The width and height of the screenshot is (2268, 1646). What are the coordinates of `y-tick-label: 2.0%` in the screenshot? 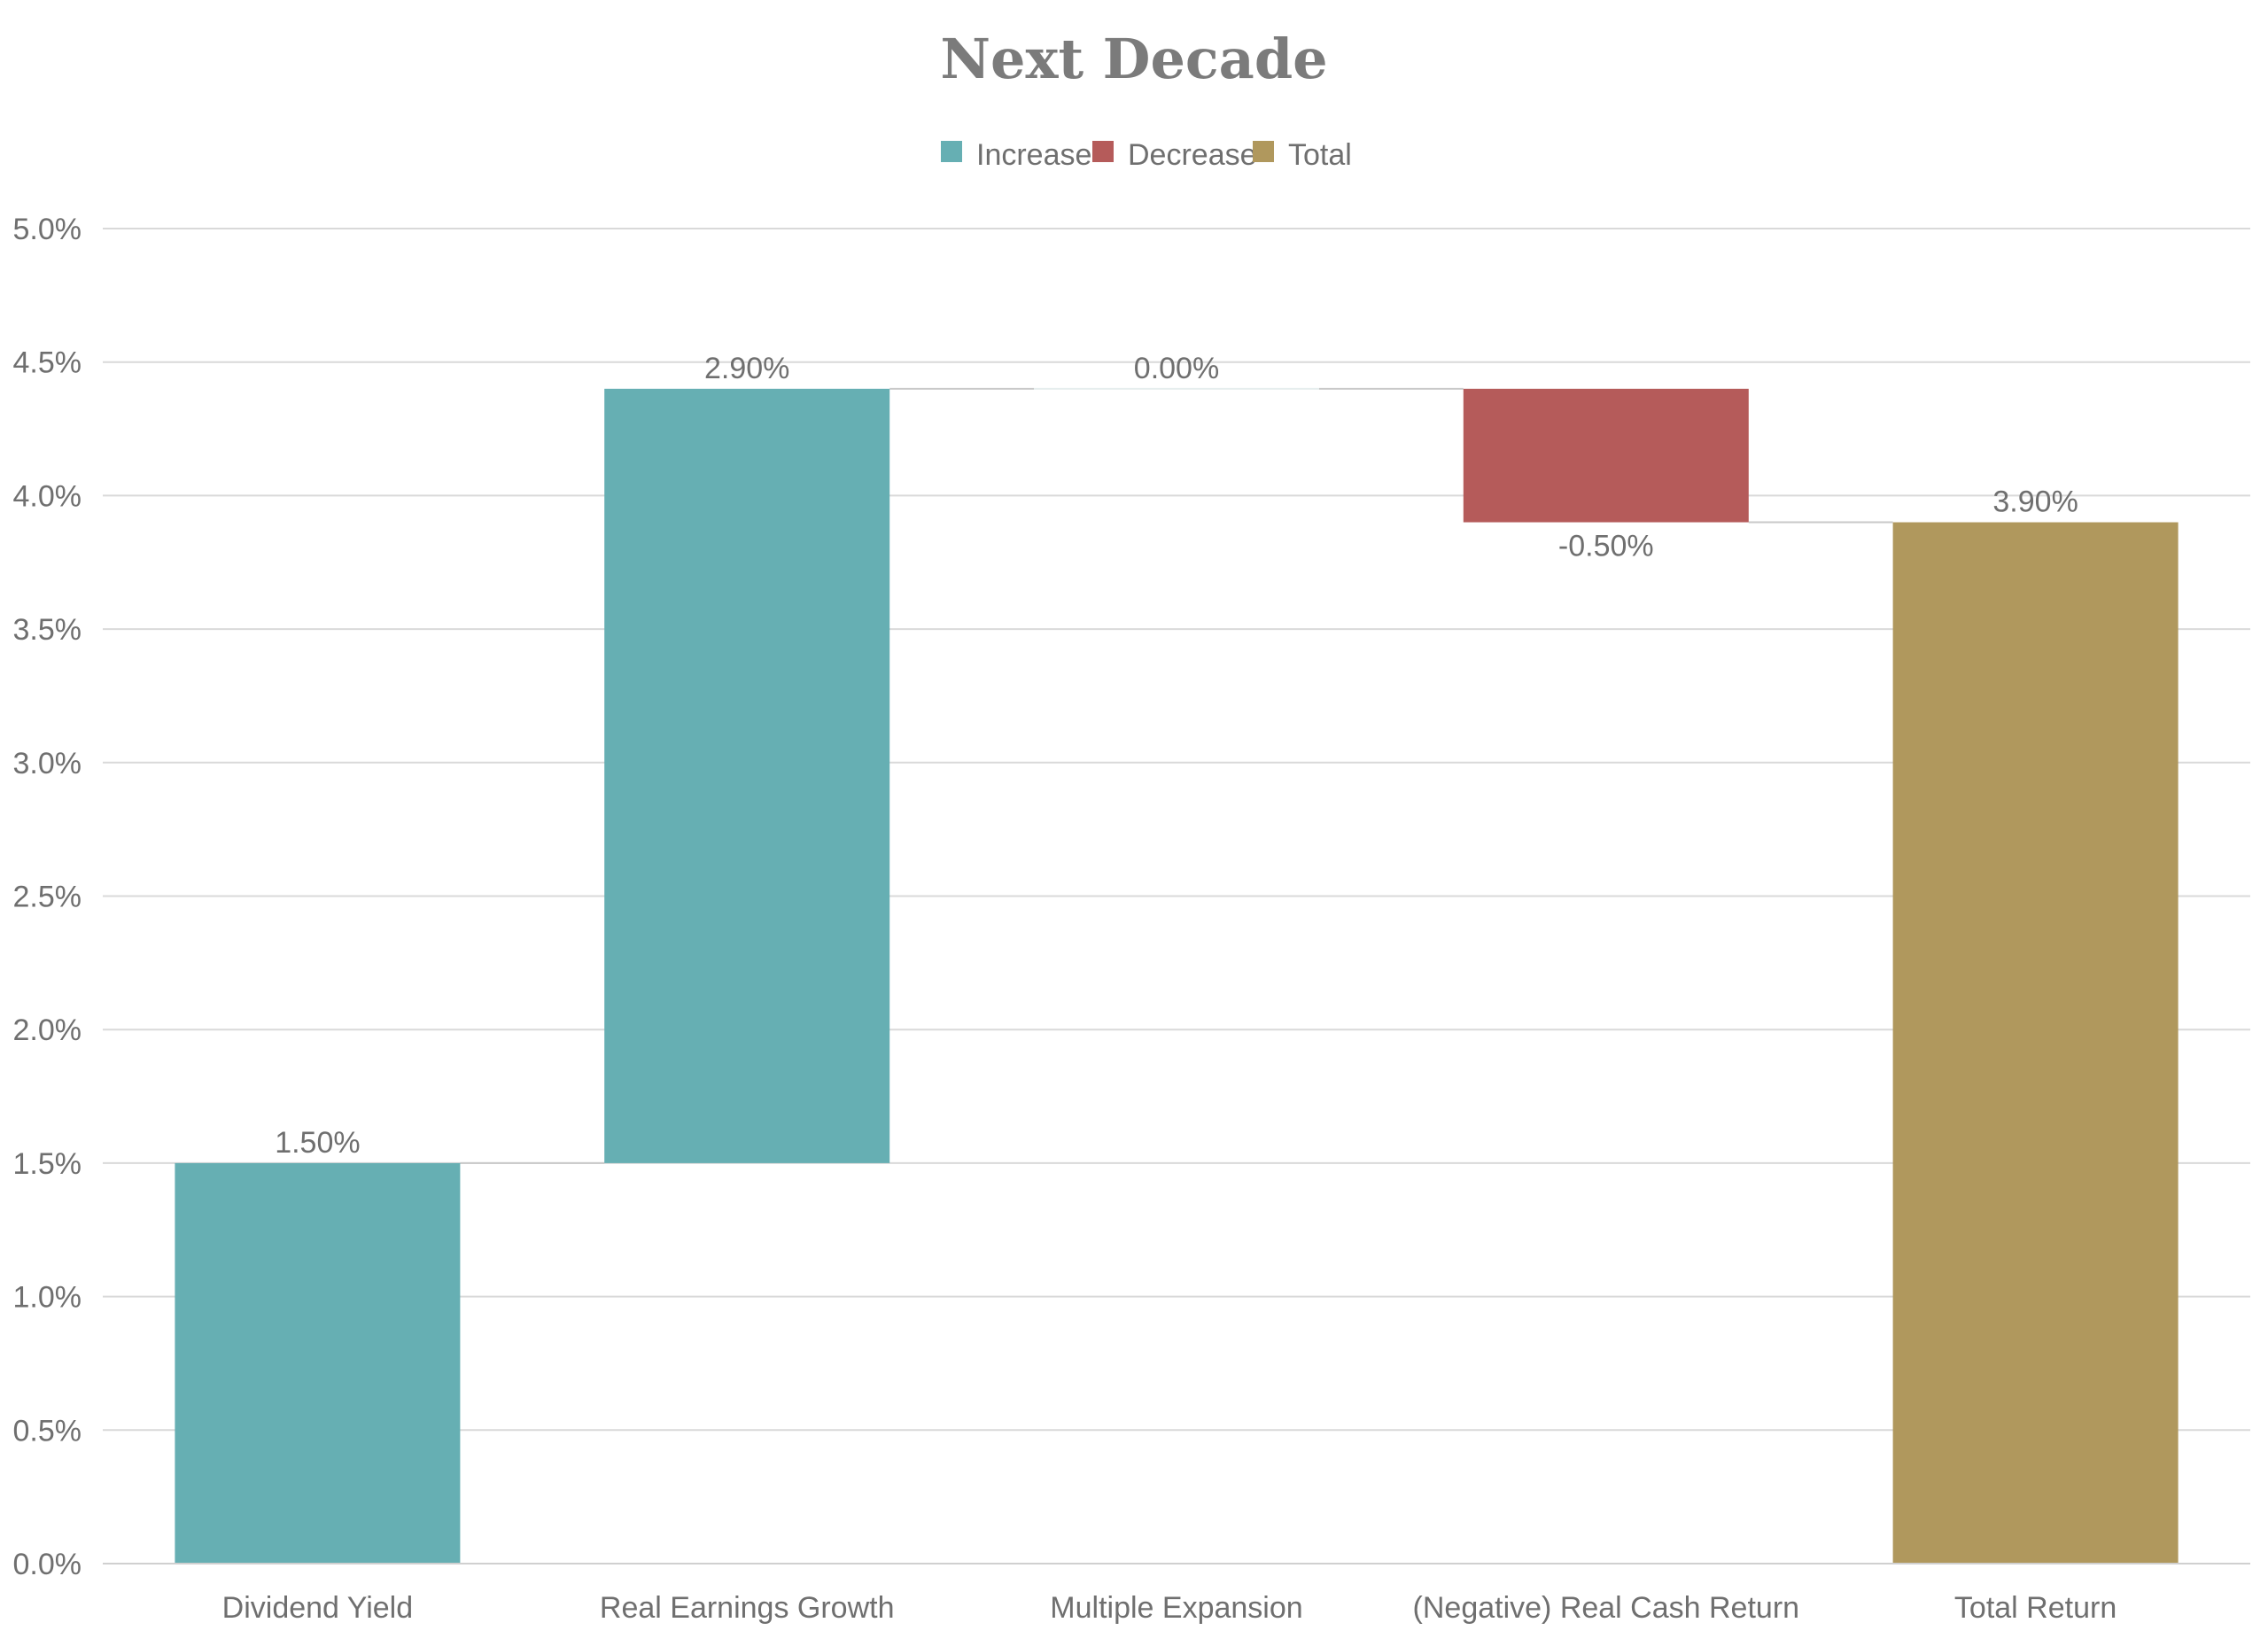 It's located at (47, 1030).